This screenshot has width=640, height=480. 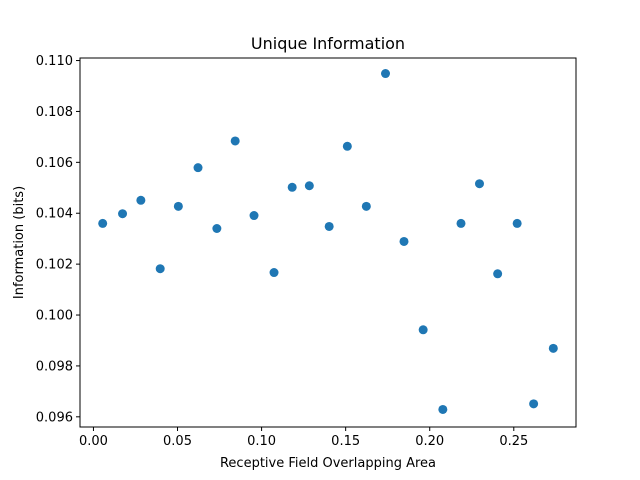 I want to click on x-tick-label: 0.25, so click(x=513, y=441).